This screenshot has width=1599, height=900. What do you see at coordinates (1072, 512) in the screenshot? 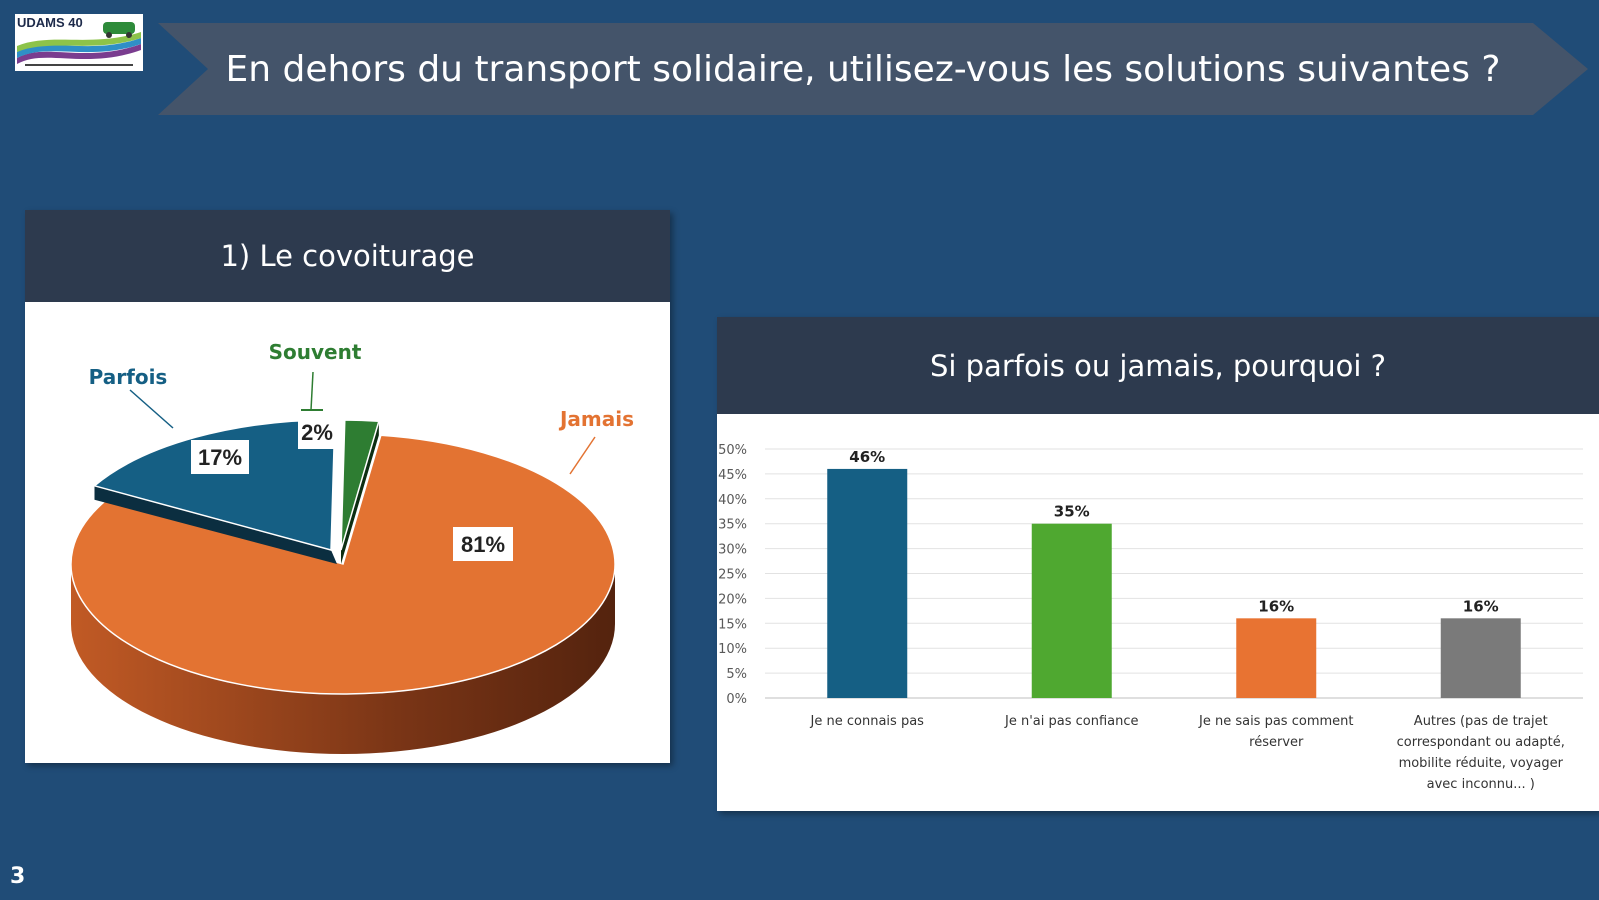
I see `bar-value-label: 35%` at bounding box center [1072, 512].